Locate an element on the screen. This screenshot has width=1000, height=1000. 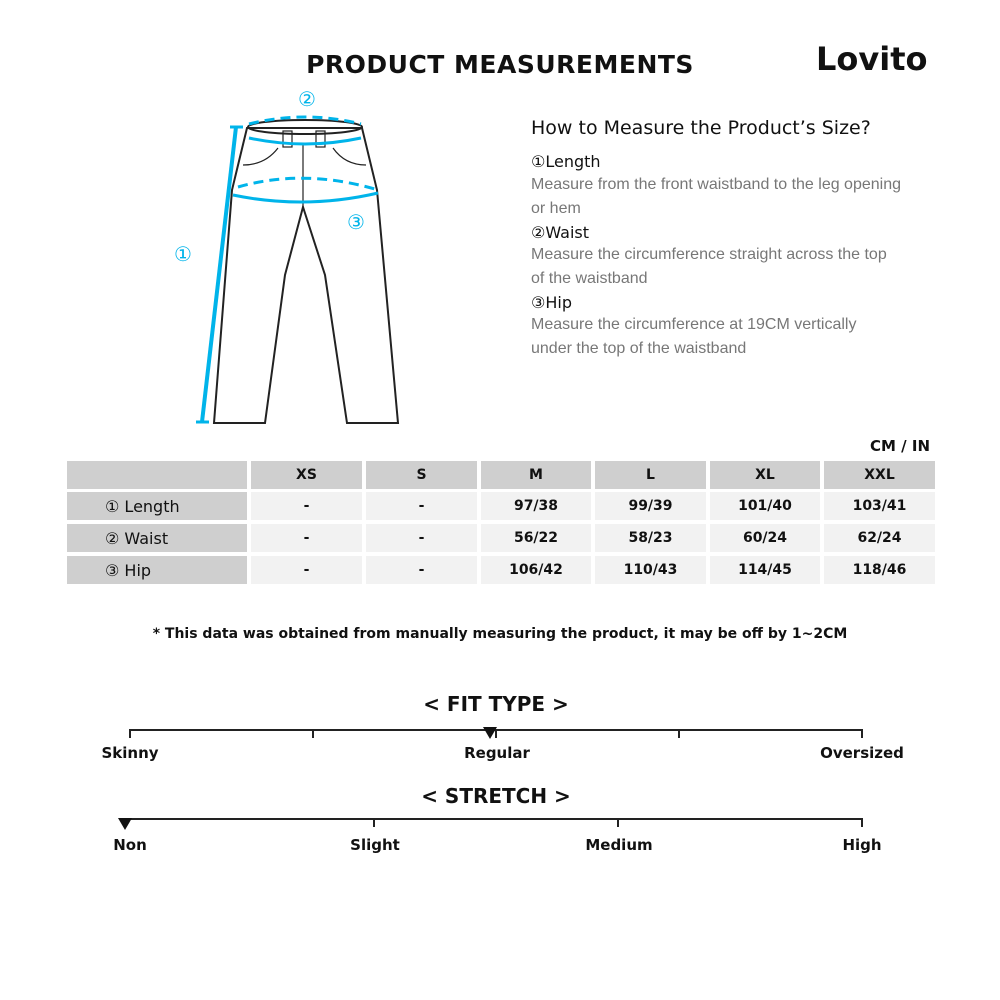
table-cell: 101/40 is located at coordinates (765, 506).